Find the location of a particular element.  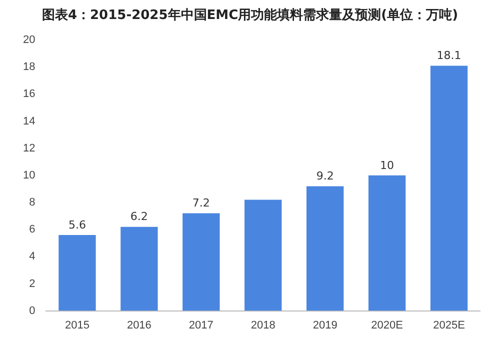

x-tick-label: 2017 is located at coordinates (201, 325).